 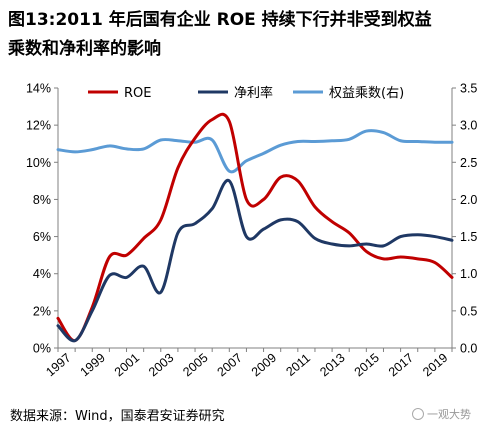 What do you see at coordinates (298, 365) in the screenshot?
I see `x-tick-label: 2011` at bounding box center [298, 365].